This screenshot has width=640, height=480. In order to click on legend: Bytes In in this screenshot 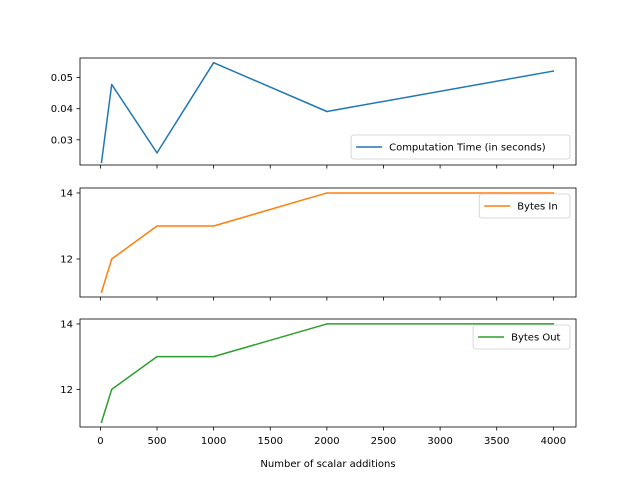, I will do `click(524, 206)`.